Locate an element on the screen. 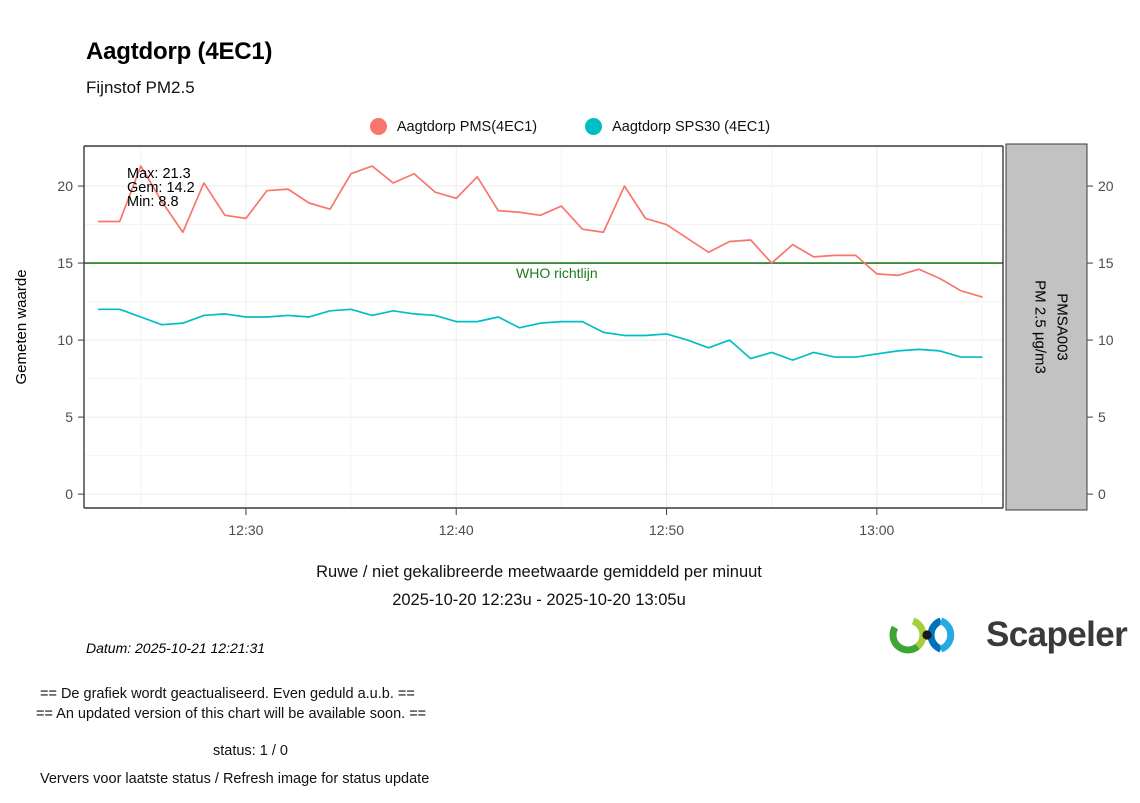 This screenshot has width=1140, height=803. y-axis-tick-label: 15 is located at coordinates (65, 263).